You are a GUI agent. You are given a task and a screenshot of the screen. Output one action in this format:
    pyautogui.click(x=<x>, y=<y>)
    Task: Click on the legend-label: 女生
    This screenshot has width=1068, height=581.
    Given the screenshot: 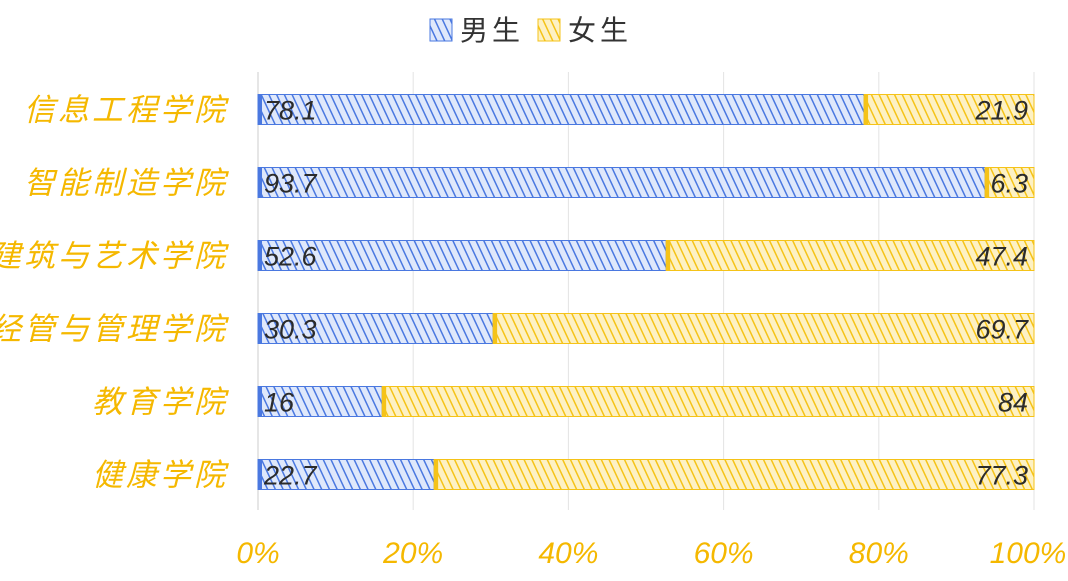 What is the action you would take?
    pyautogui.click(x=600, y=30)
    